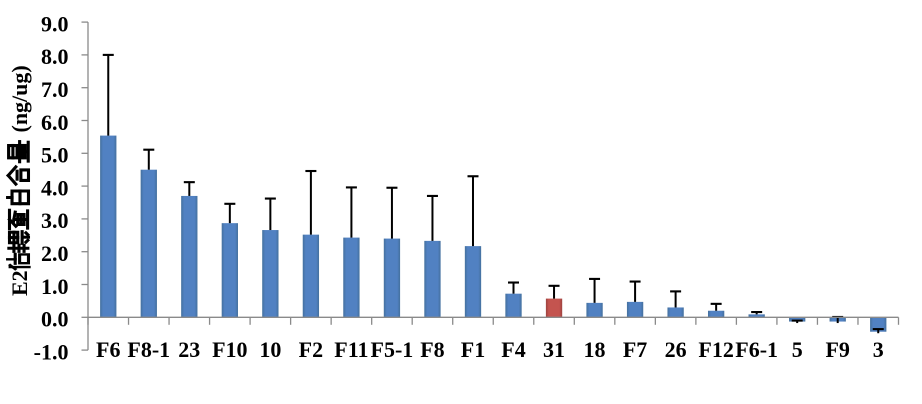 The width and height of the screenshot is (922, 404). I want to click on svg-text: F4, so click(513, 349).